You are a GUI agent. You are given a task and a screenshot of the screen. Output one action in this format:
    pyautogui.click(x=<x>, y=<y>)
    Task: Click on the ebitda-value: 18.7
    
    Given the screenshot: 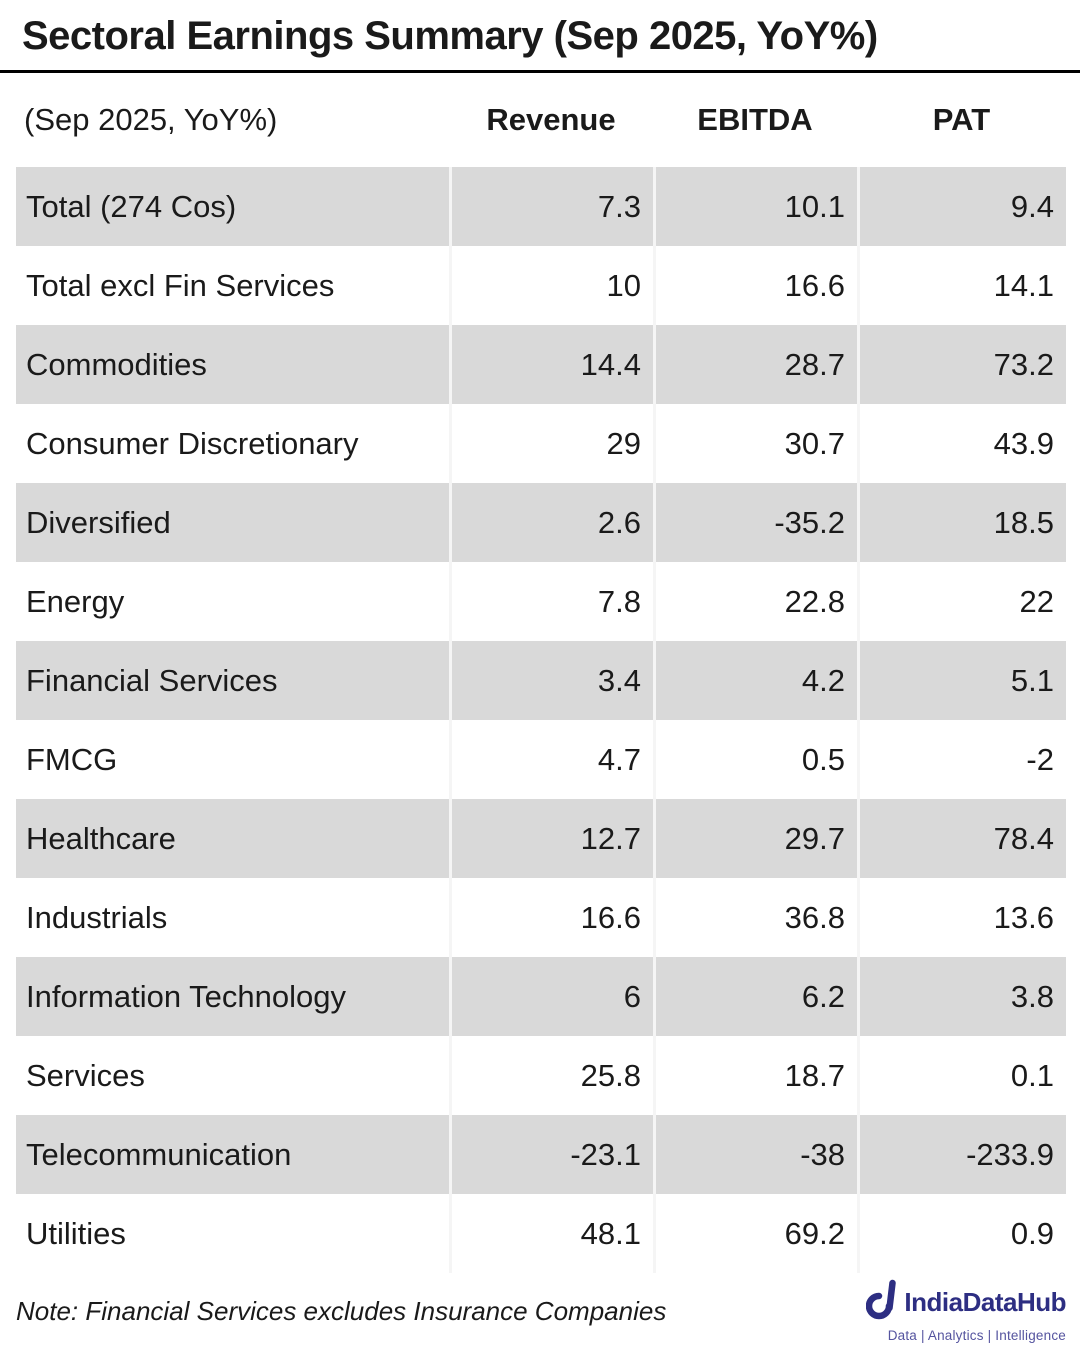 What is the action you would take?
    pyautogui.click(x=755, y=1075)
    